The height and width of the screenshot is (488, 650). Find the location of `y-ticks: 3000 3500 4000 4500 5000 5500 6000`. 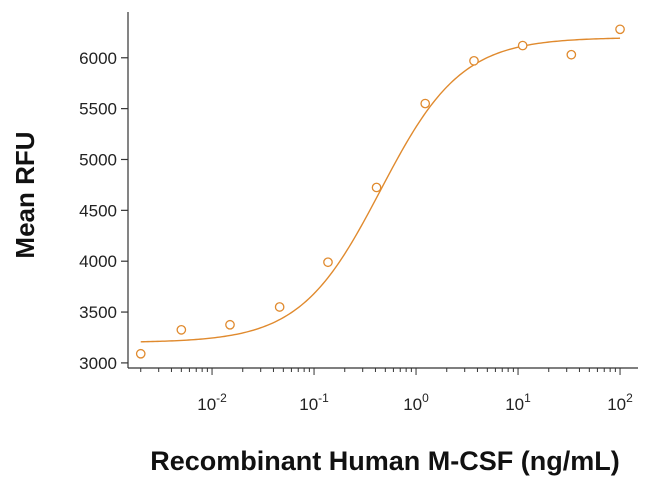

y-ticks: 3000 3500 4000 4500 5000 5500 6000 is located at coordinates (103, 211).